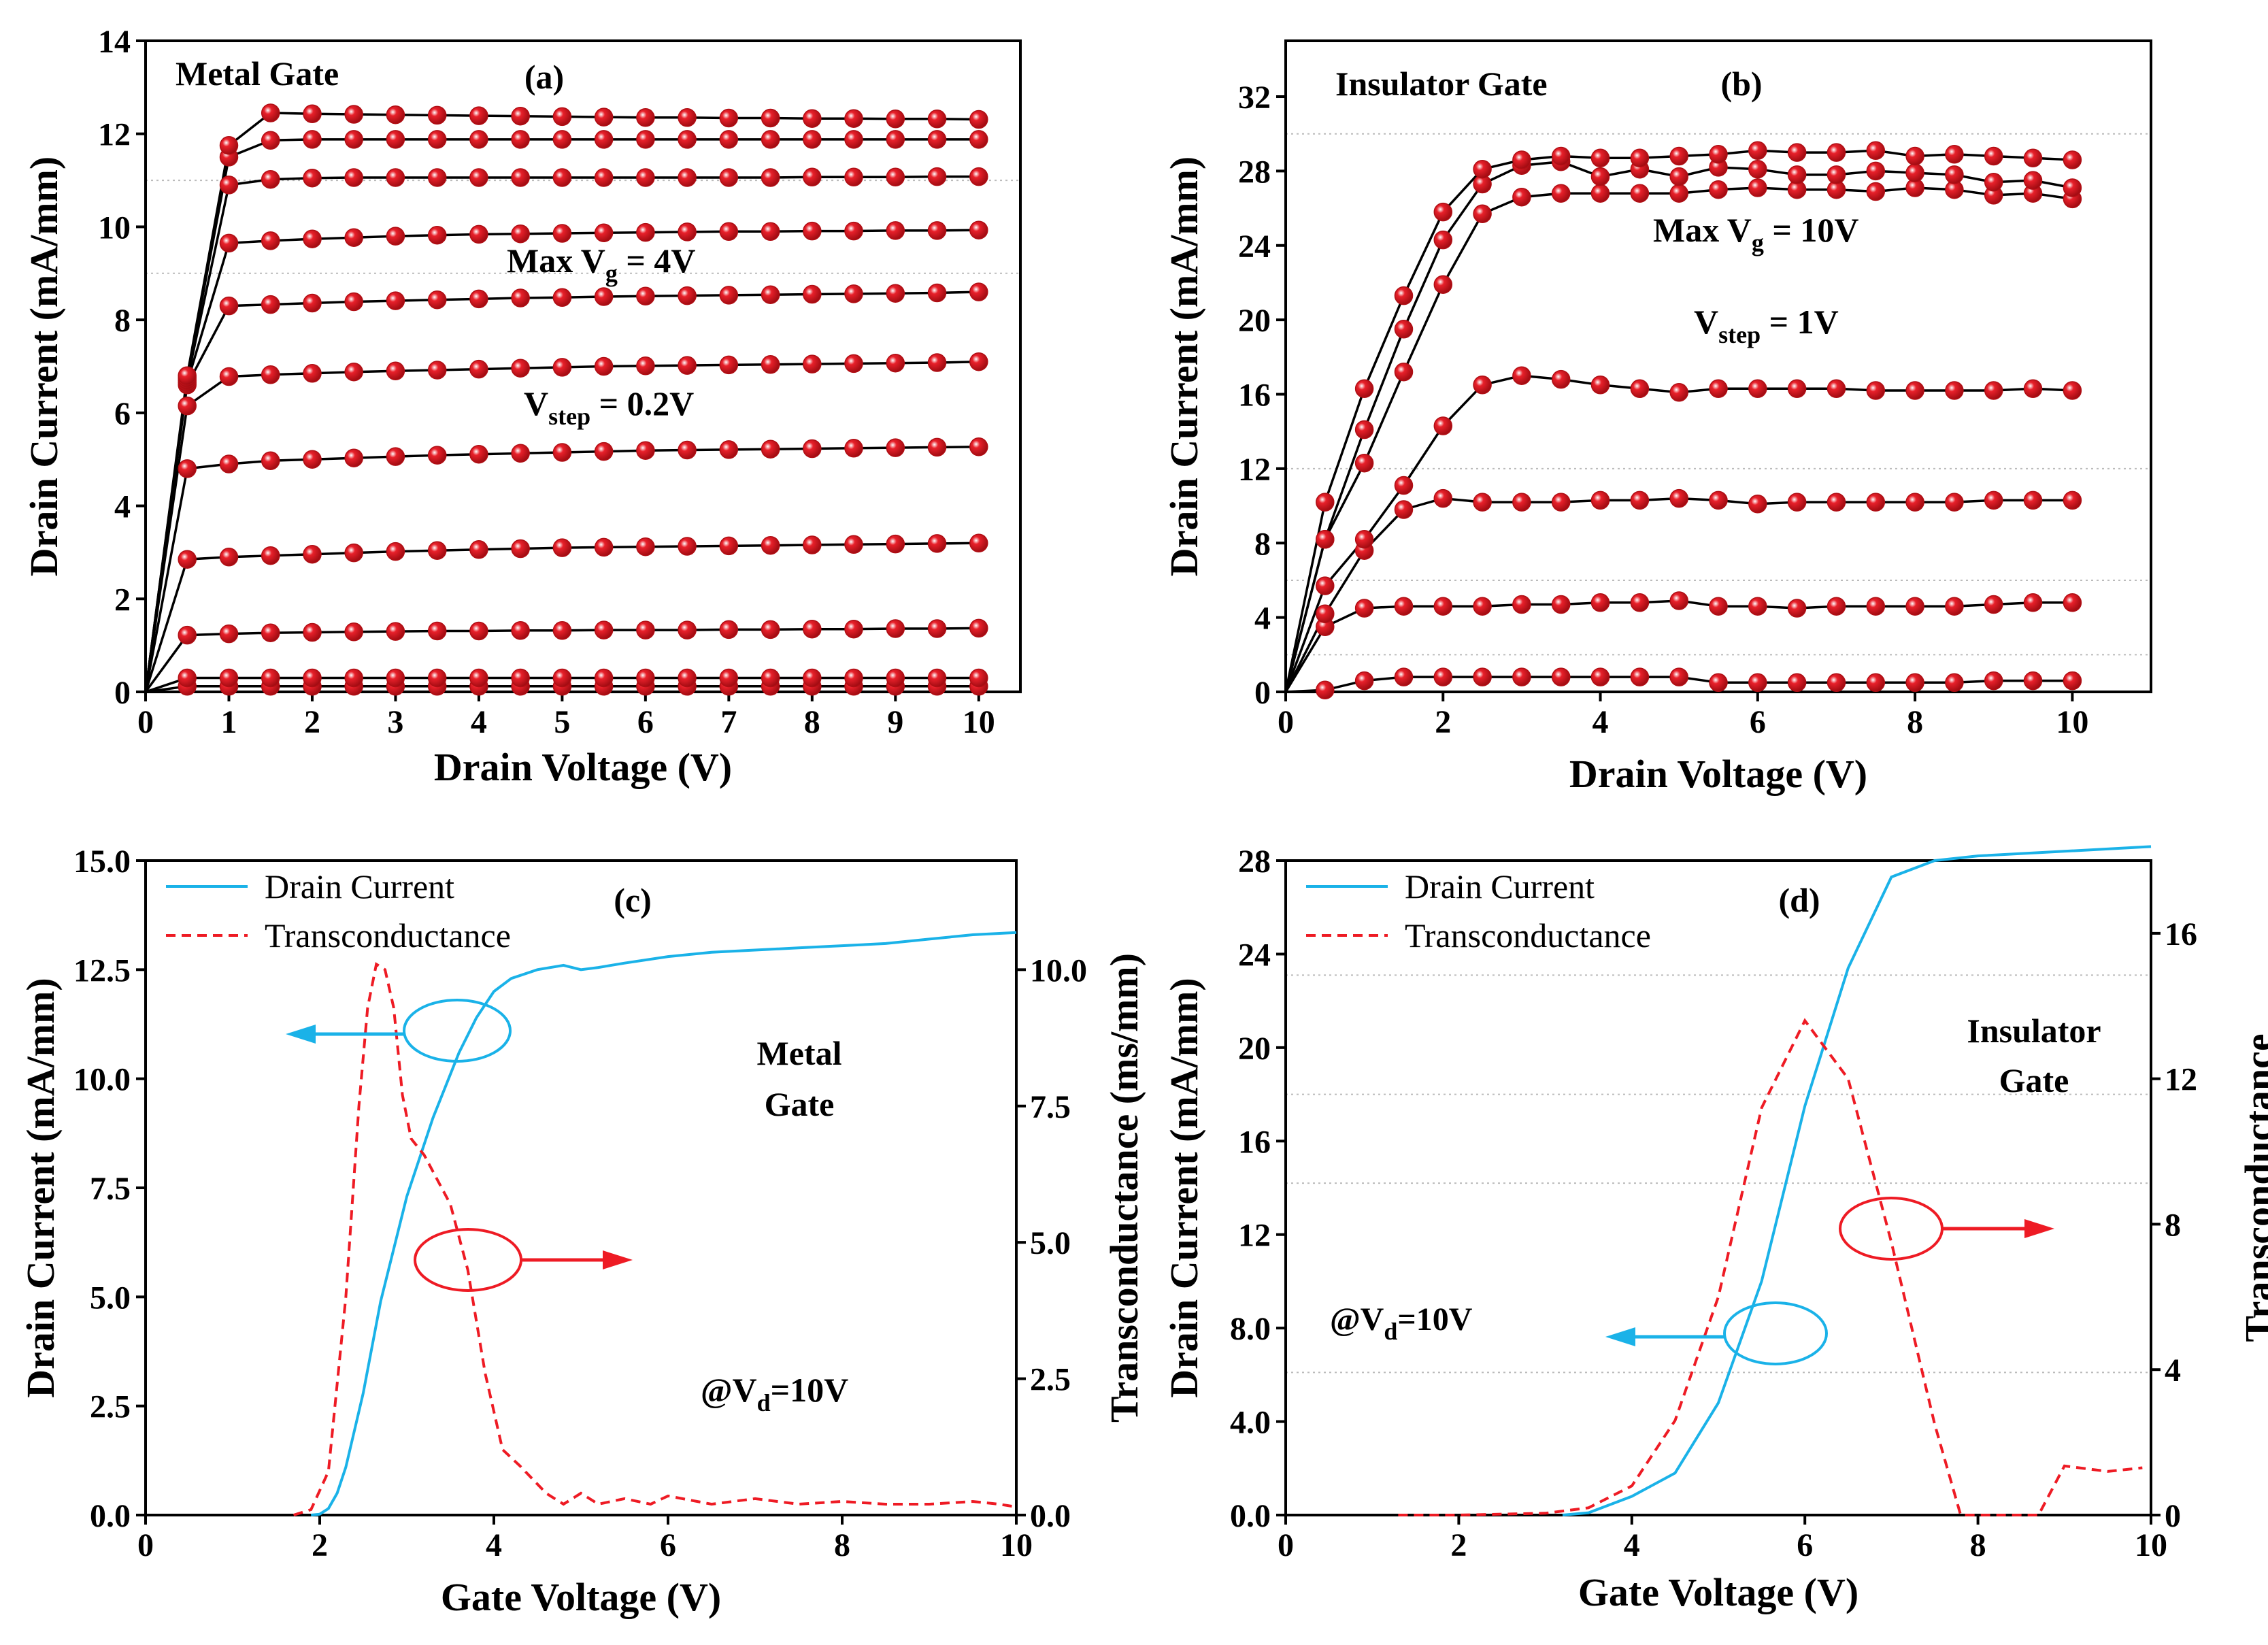  What do you see at coordinates (1254, 955) in the screenshot?
I see `y-tick-label: 24` at bounding box center [1254, 955].